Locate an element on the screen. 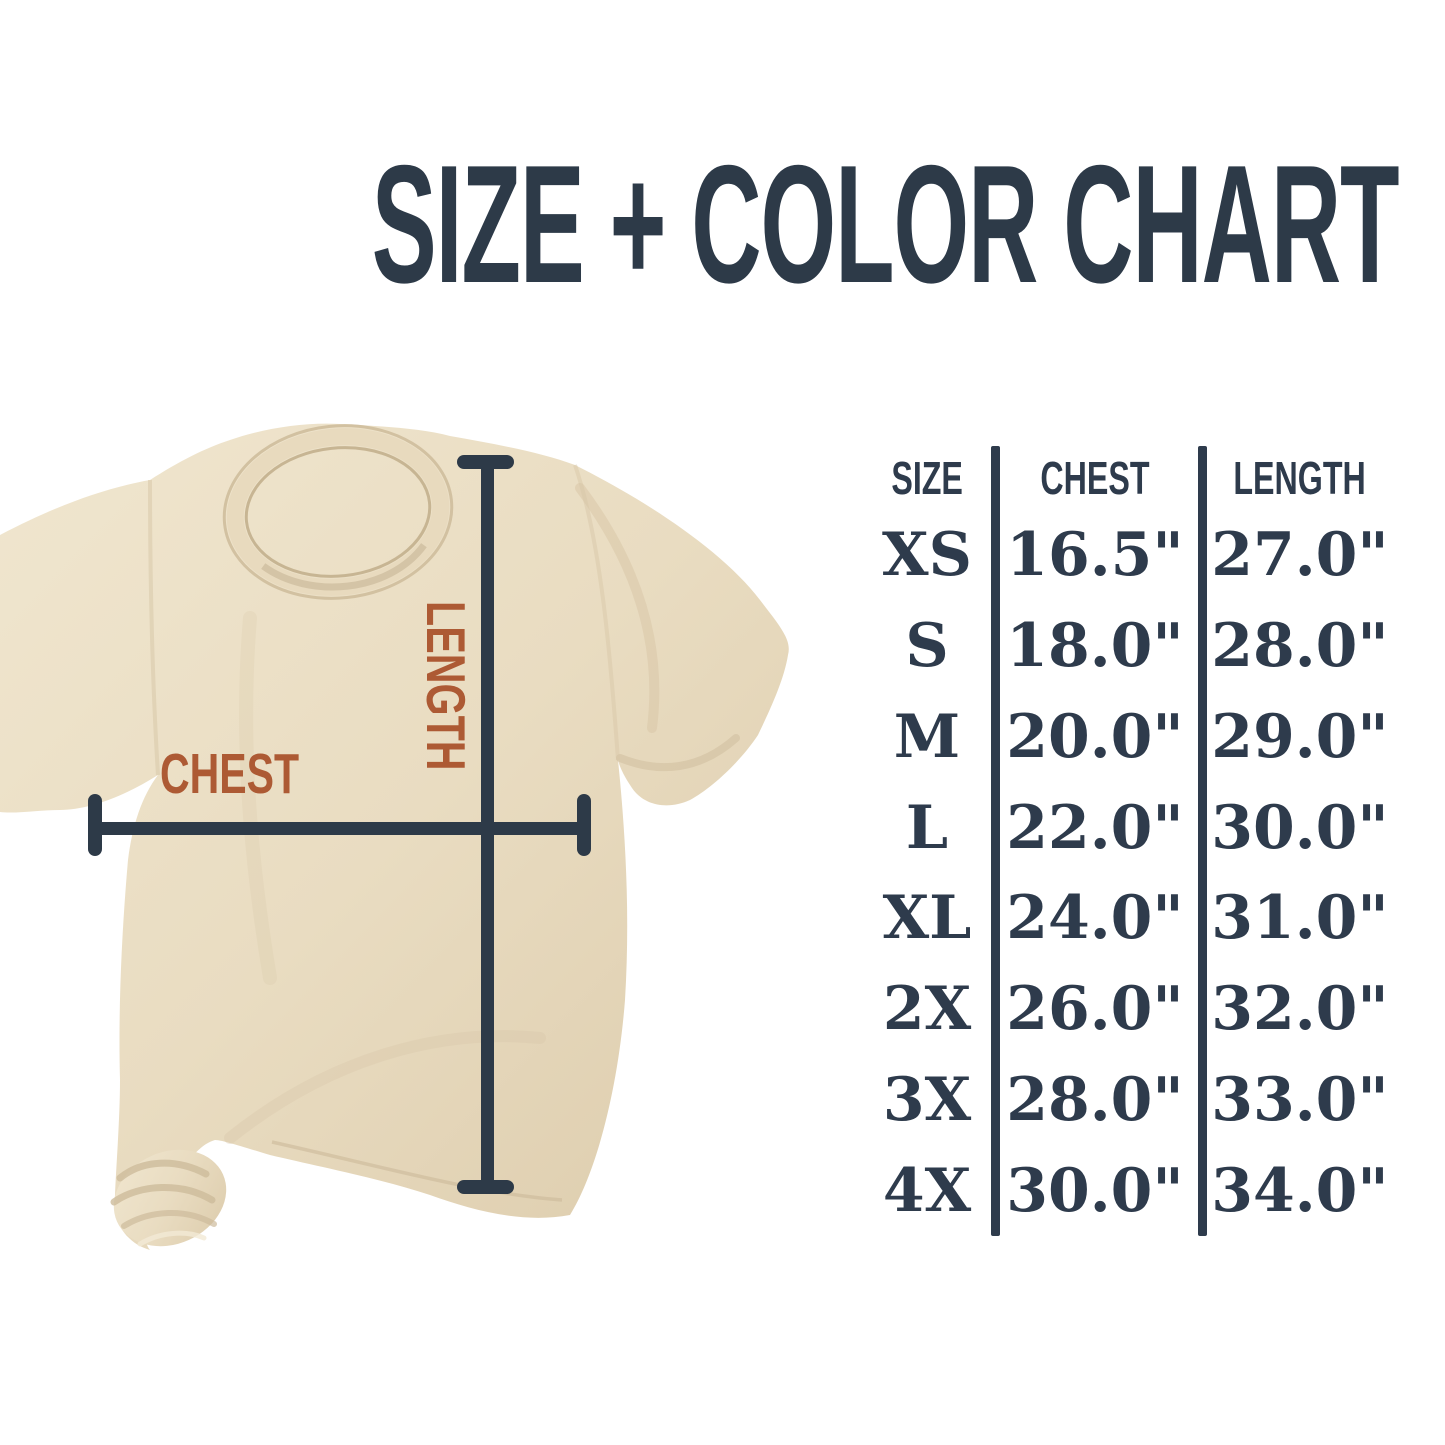 The width and height of the screenshot is (1445, 1445). chest-value: 22.0" is located at coordinates (1095, 827).